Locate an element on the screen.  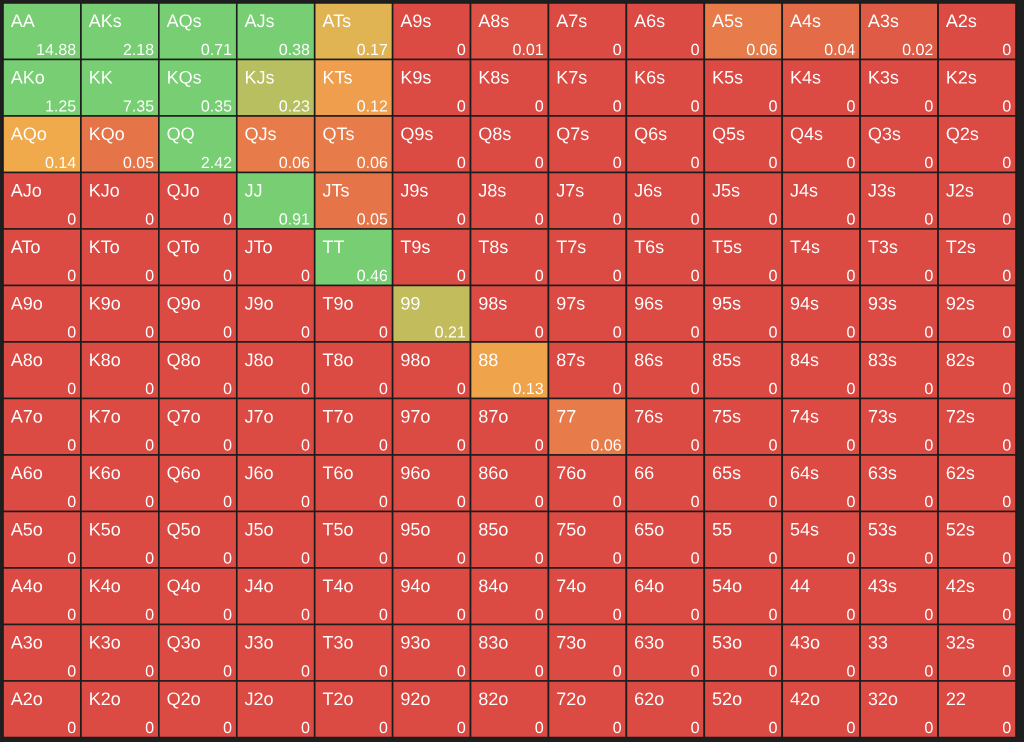
annotation: KK is located at coordinates (101, 77).